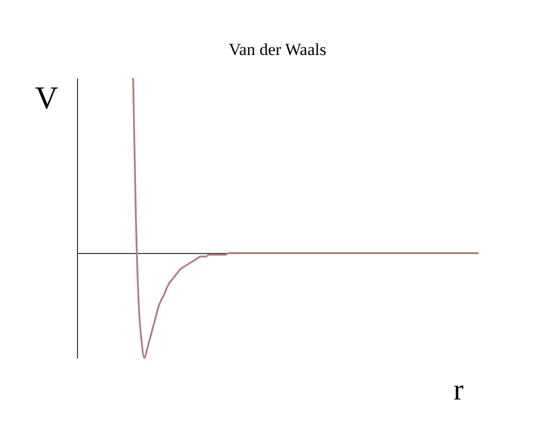  What do you see at coordinates (459, 390) in the screenshot?
I see `x-axis-title: r` at bounding box center [459, 390].